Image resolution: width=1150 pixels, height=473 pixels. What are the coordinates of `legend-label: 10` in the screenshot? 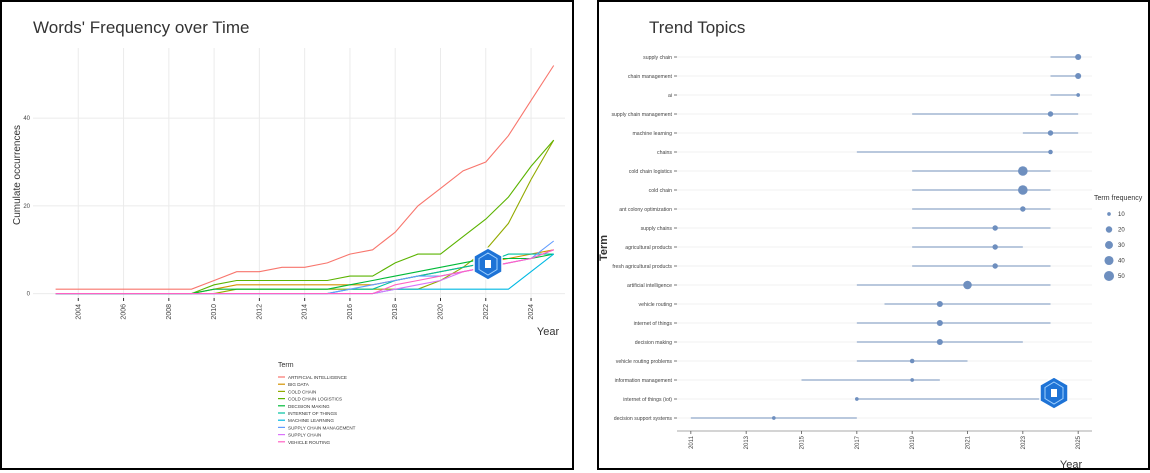 It's located at (1121, 215).